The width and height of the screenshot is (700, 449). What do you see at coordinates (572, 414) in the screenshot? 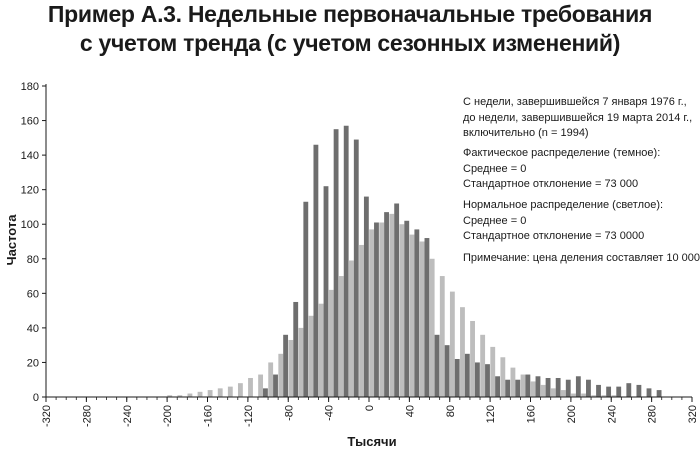
I see `x-tick-label: 200` at bounding box center [572, 414].